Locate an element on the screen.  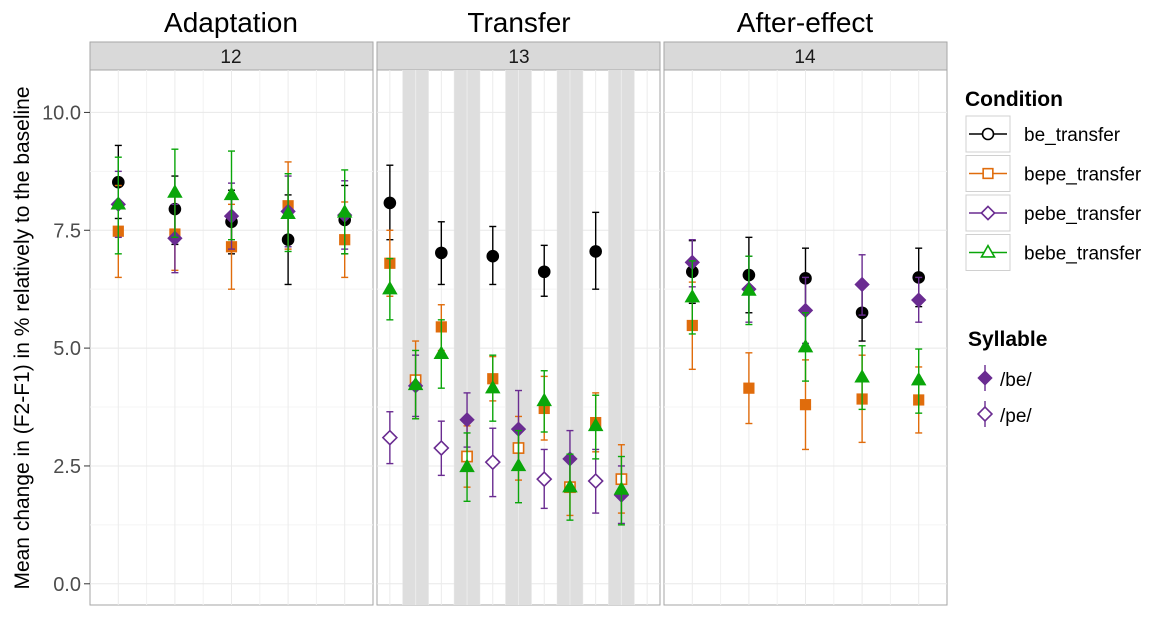
legend-title-condition: Condition is located at coordinates (1014, 99).